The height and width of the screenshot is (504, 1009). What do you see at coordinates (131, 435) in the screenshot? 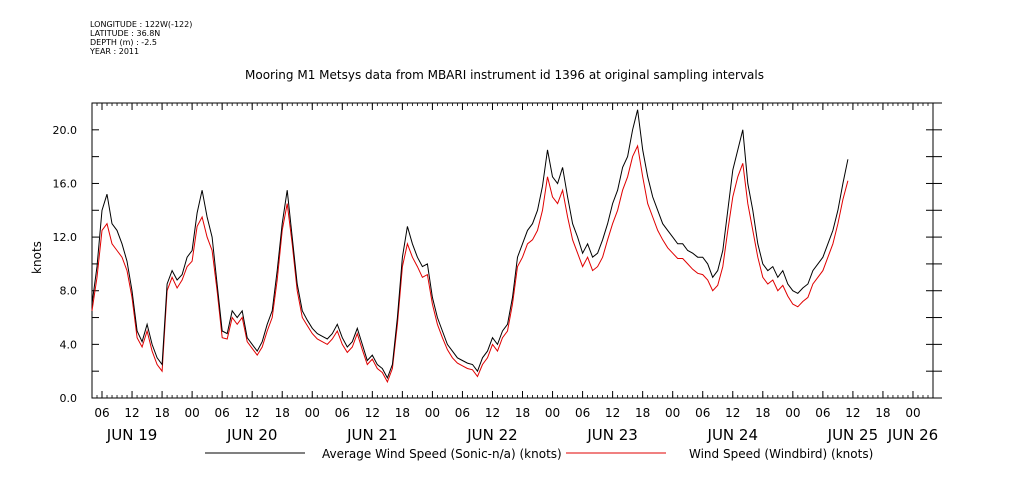
I see `day-label: JUN 19` at bounding box center [131, 435].